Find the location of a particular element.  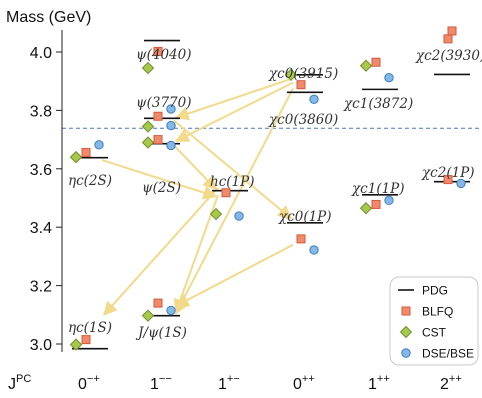

x-category-sup: −− is located at coordinates (165, 379).